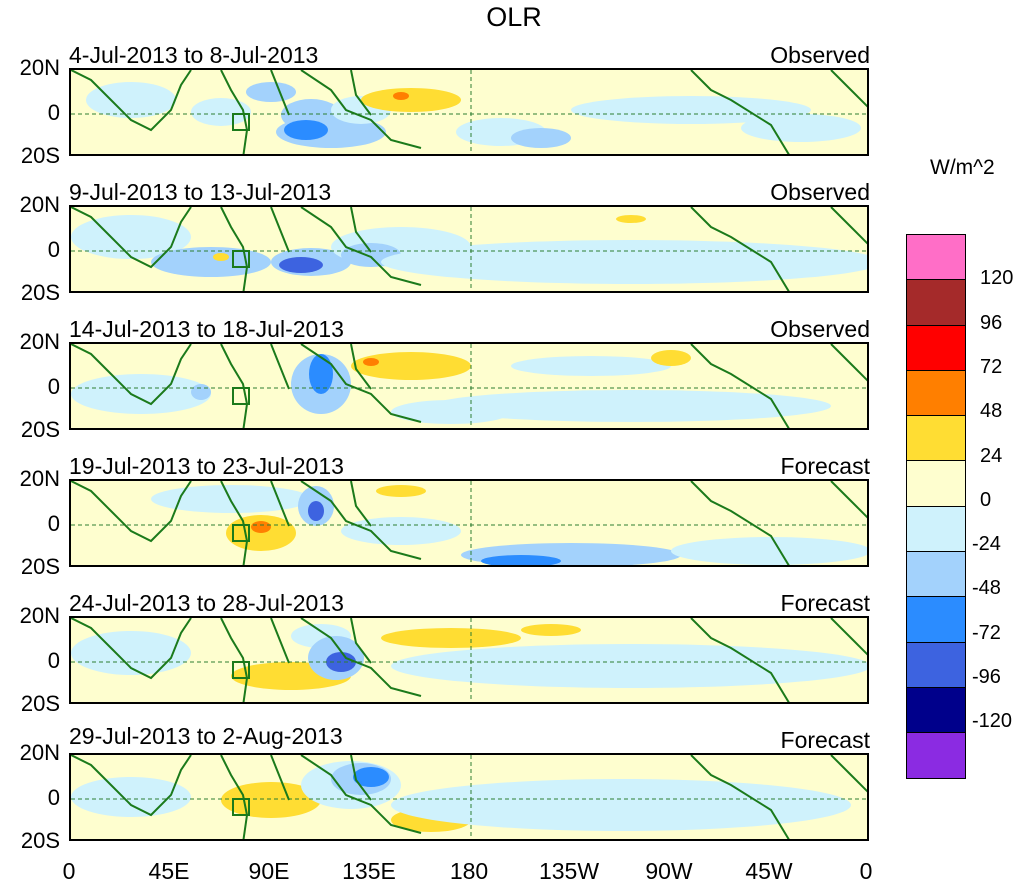 This screenshot has height=887, width=1028. I want to click on colorbar, so click(936, 506).